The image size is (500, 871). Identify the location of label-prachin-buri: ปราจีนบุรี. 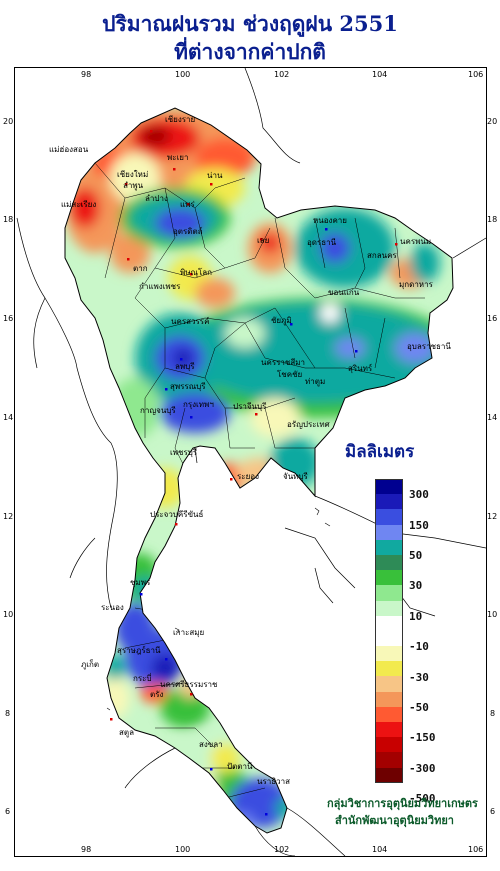
(250, 406).